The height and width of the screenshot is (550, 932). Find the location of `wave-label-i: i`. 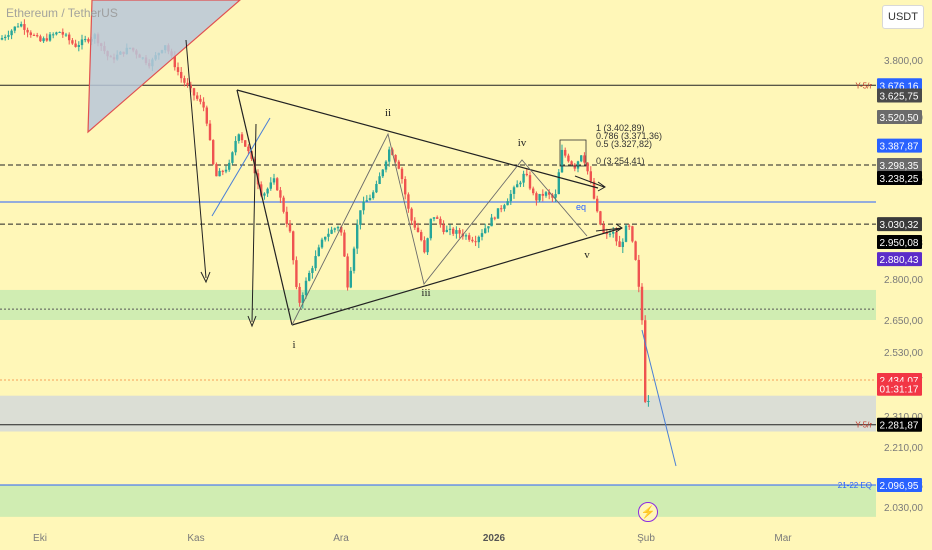

wave-label-i: i is located at coordinates (293, 345).